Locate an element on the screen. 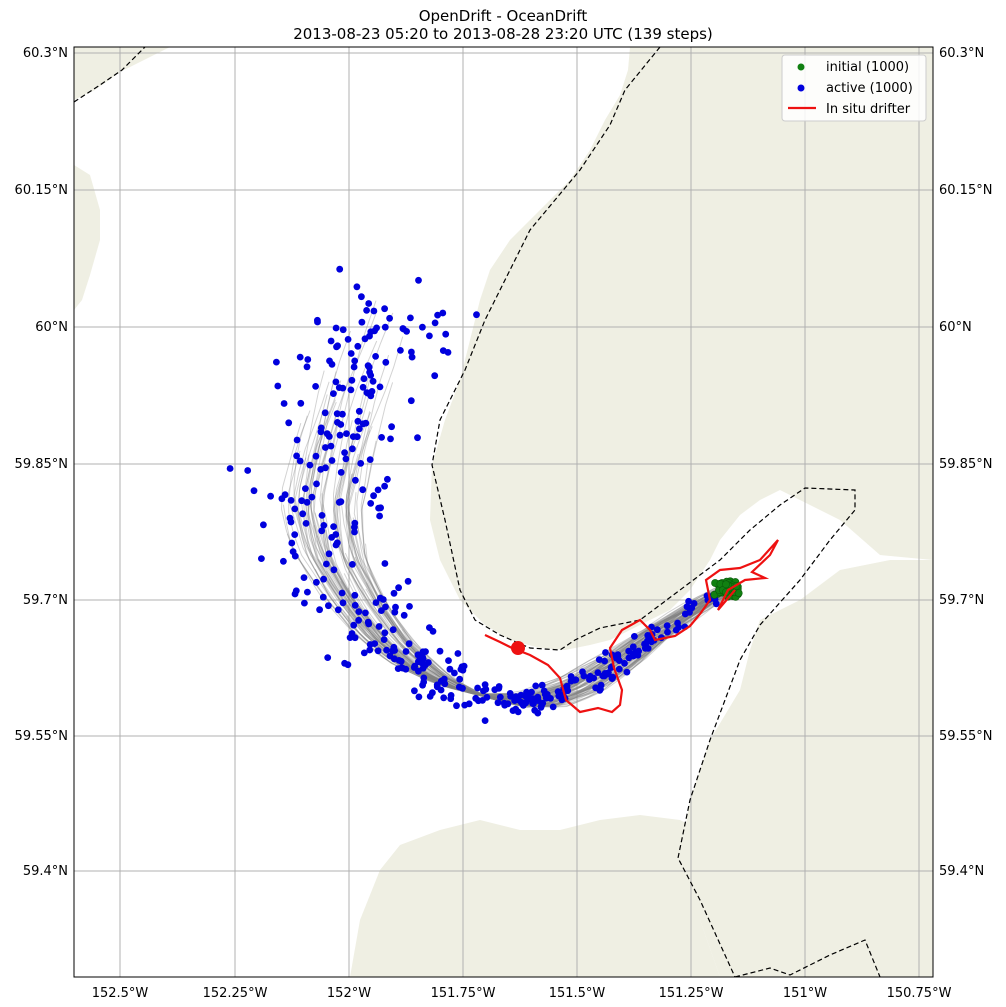 This screenshot has height=1007, width=1006. lon-label: 151.25°W is located at coordinates (691, 993).